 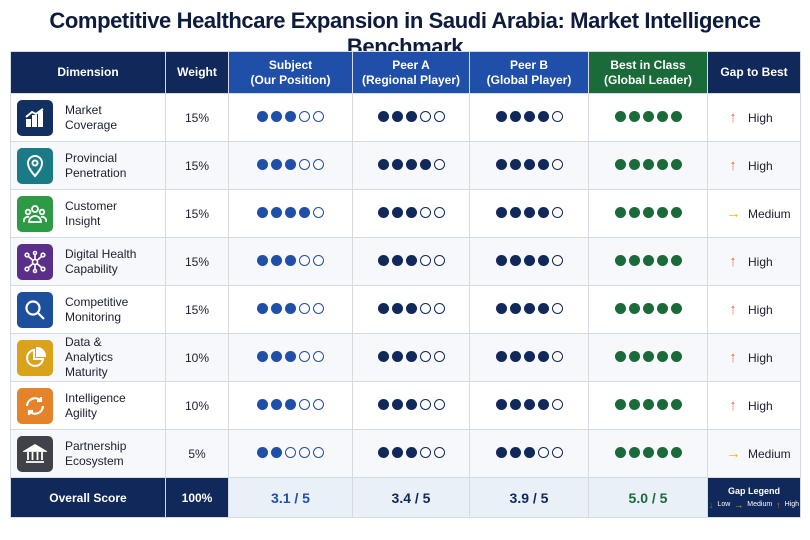 What do you see at coordinates (88, 72) in the screenshot?
I see `dimension-header: Dimension` at bounding box center [88, 72].